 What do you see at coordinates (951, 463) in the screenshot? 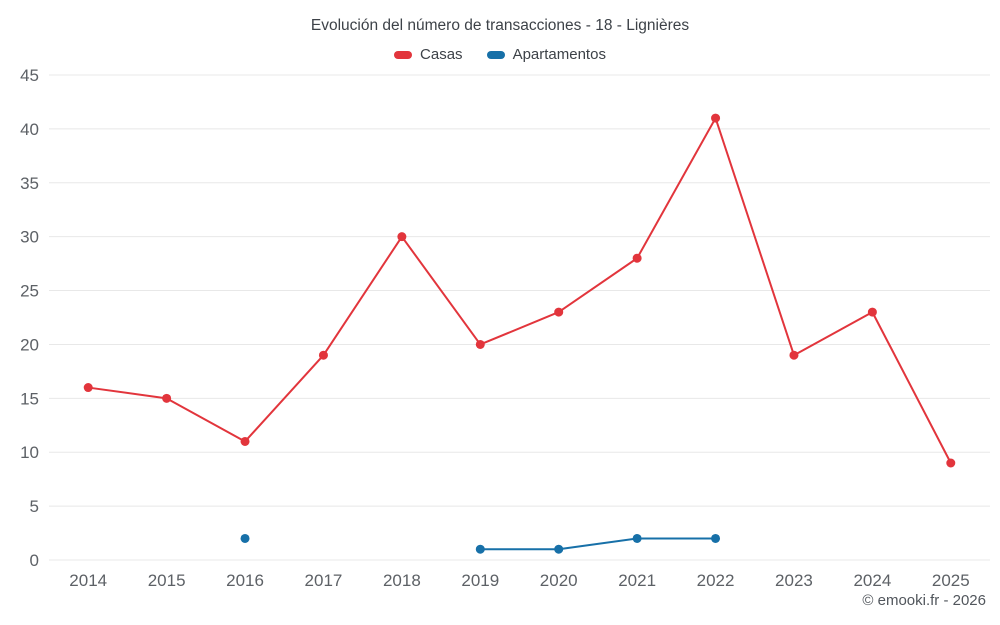
I see `casas-point-2025` at bounding box center [951, 463].